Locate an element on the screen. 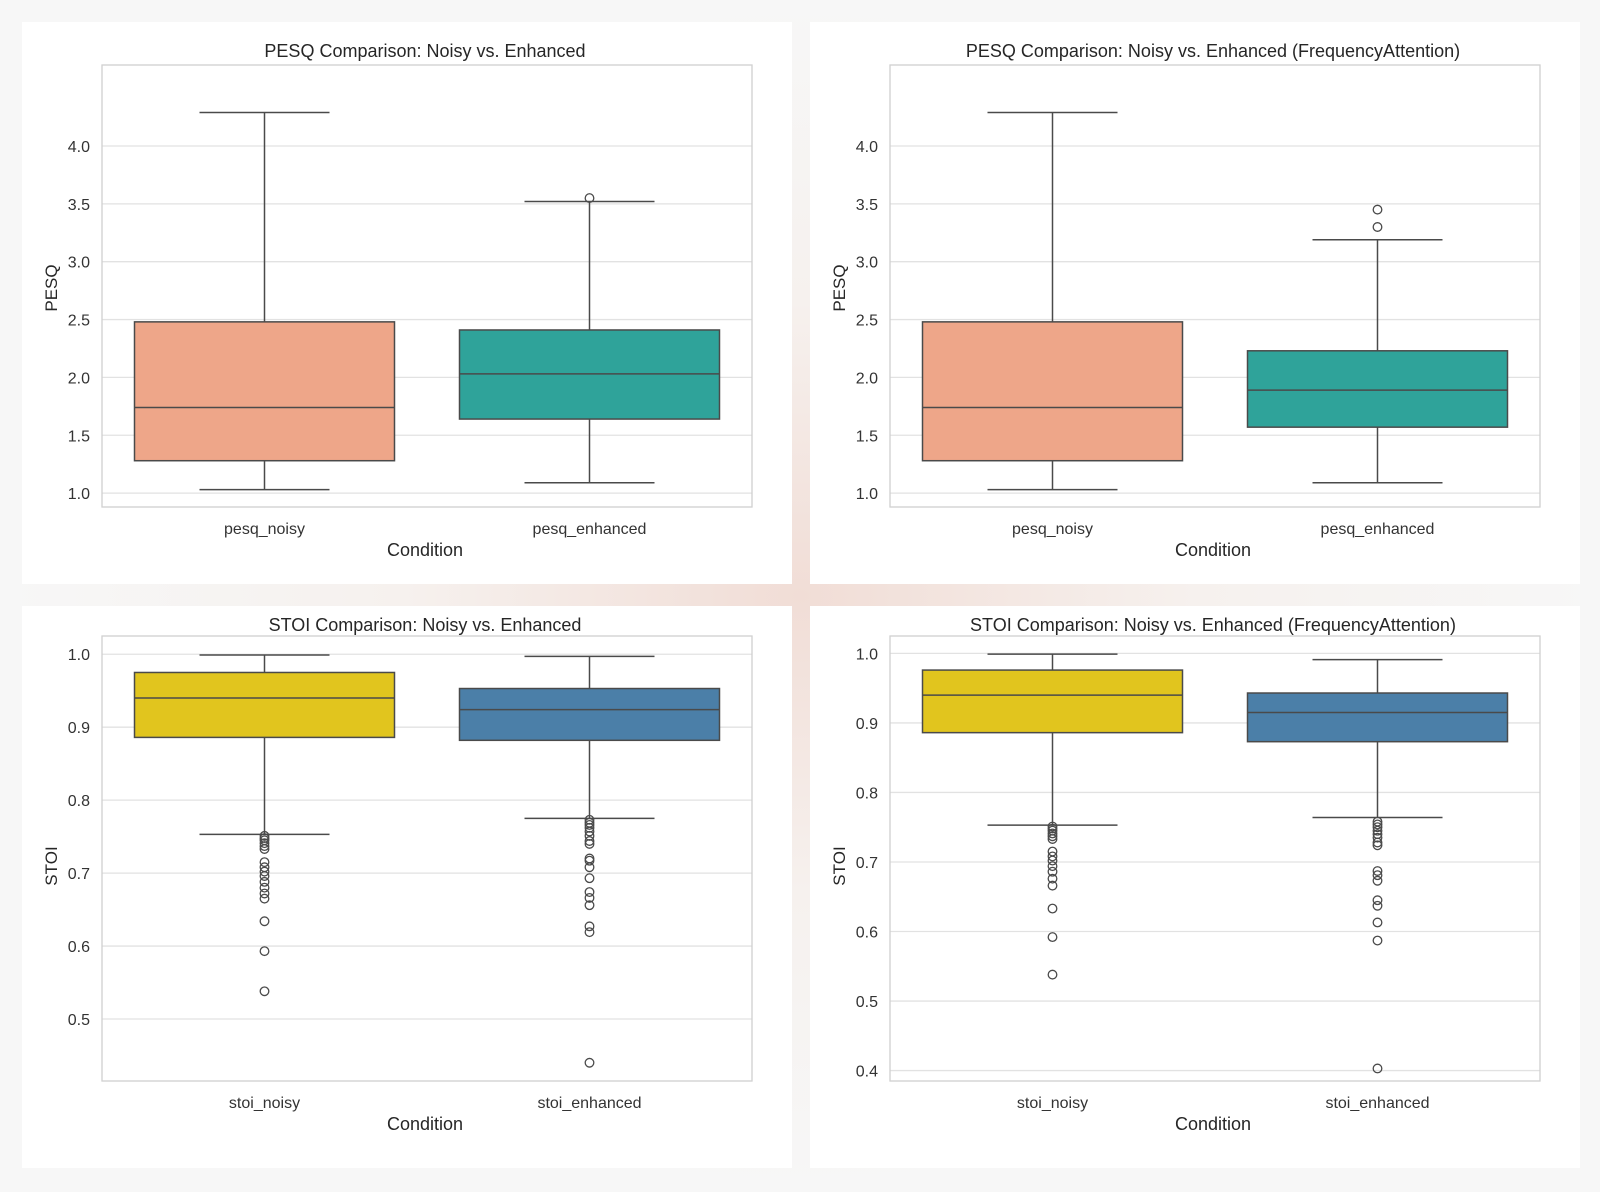 The height and width of the screenshot is (1192, 1600). y-tick-label: 0.6 is located at coordinates (867, 933).